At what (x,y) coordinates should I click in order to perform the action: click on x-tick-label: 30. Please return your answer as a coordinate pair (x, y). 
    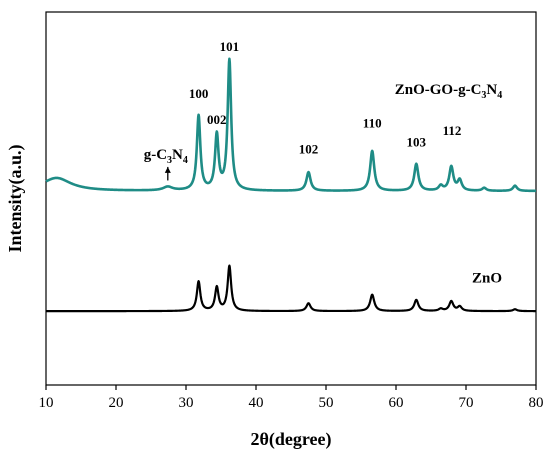
    Looking at the image, I should click on (186, 403).